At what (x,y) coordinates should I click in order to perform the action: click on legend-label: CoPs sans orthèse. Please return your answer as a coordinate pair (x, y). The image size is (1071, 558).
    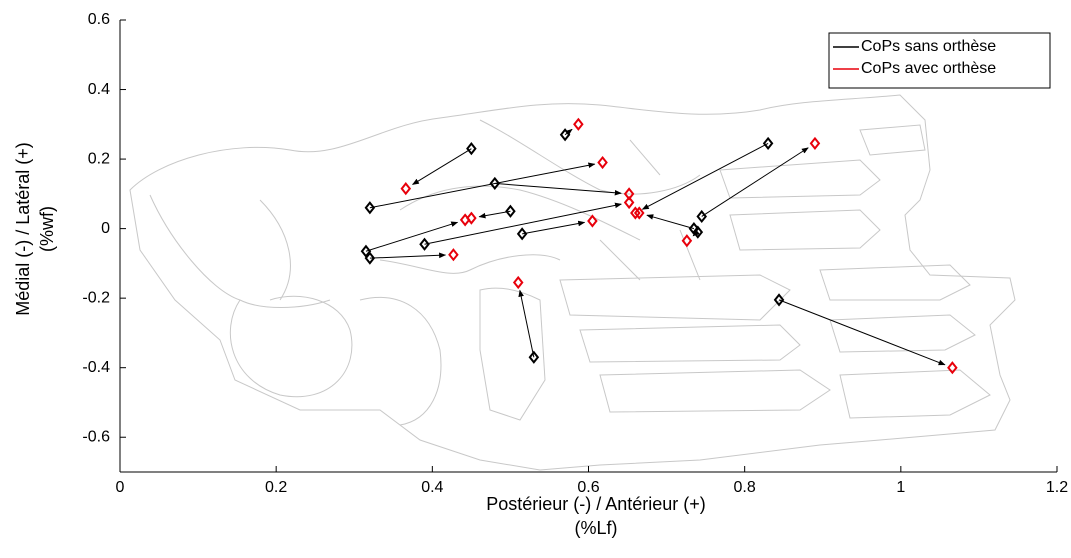
    Looking at the image, I should click on (928, 46).